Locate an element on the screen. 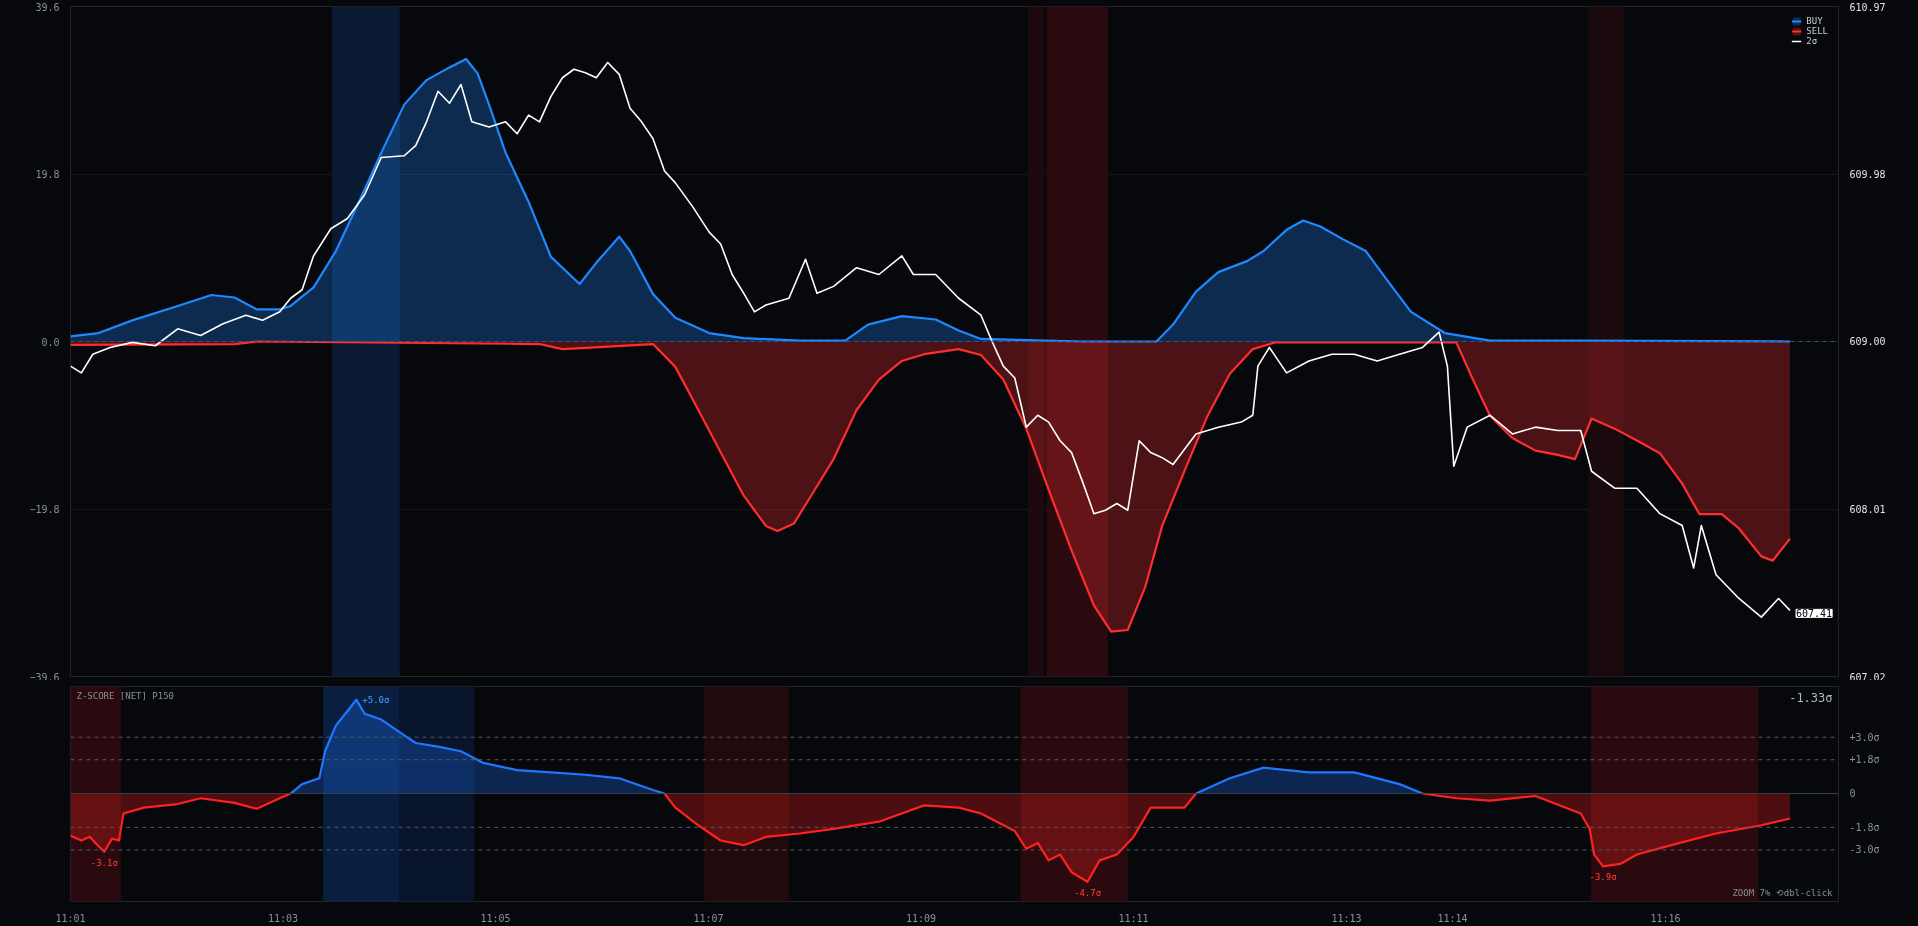 This screenshot has height=926, width=1918. y2-tick-label: 608.01 is located at coordinates (1867, 509).